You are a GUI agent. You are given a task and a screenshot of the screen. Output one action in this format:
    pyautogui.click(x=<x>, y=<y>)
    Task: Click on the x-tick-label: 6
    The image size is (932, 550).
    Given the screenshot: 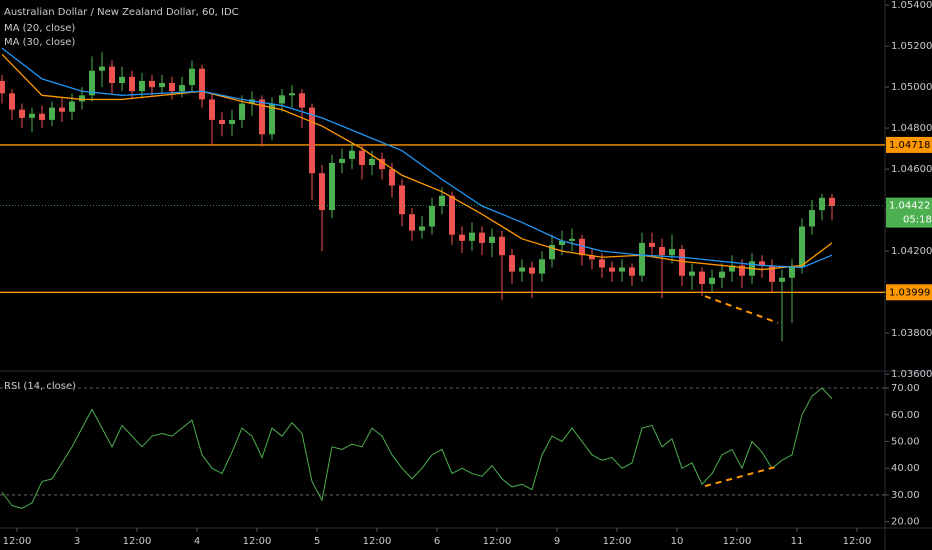 What is the action you would take?
    pyautogui.click(x=437, y=541)
    